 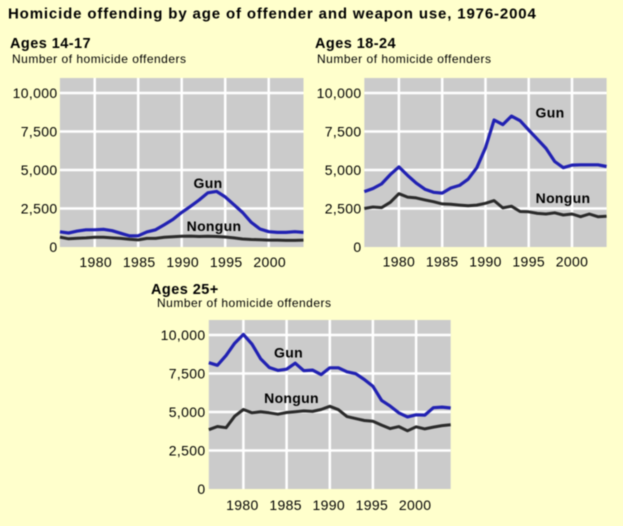 I want to click on svg-text: Ages 18-24, so click(x=355, y=44).